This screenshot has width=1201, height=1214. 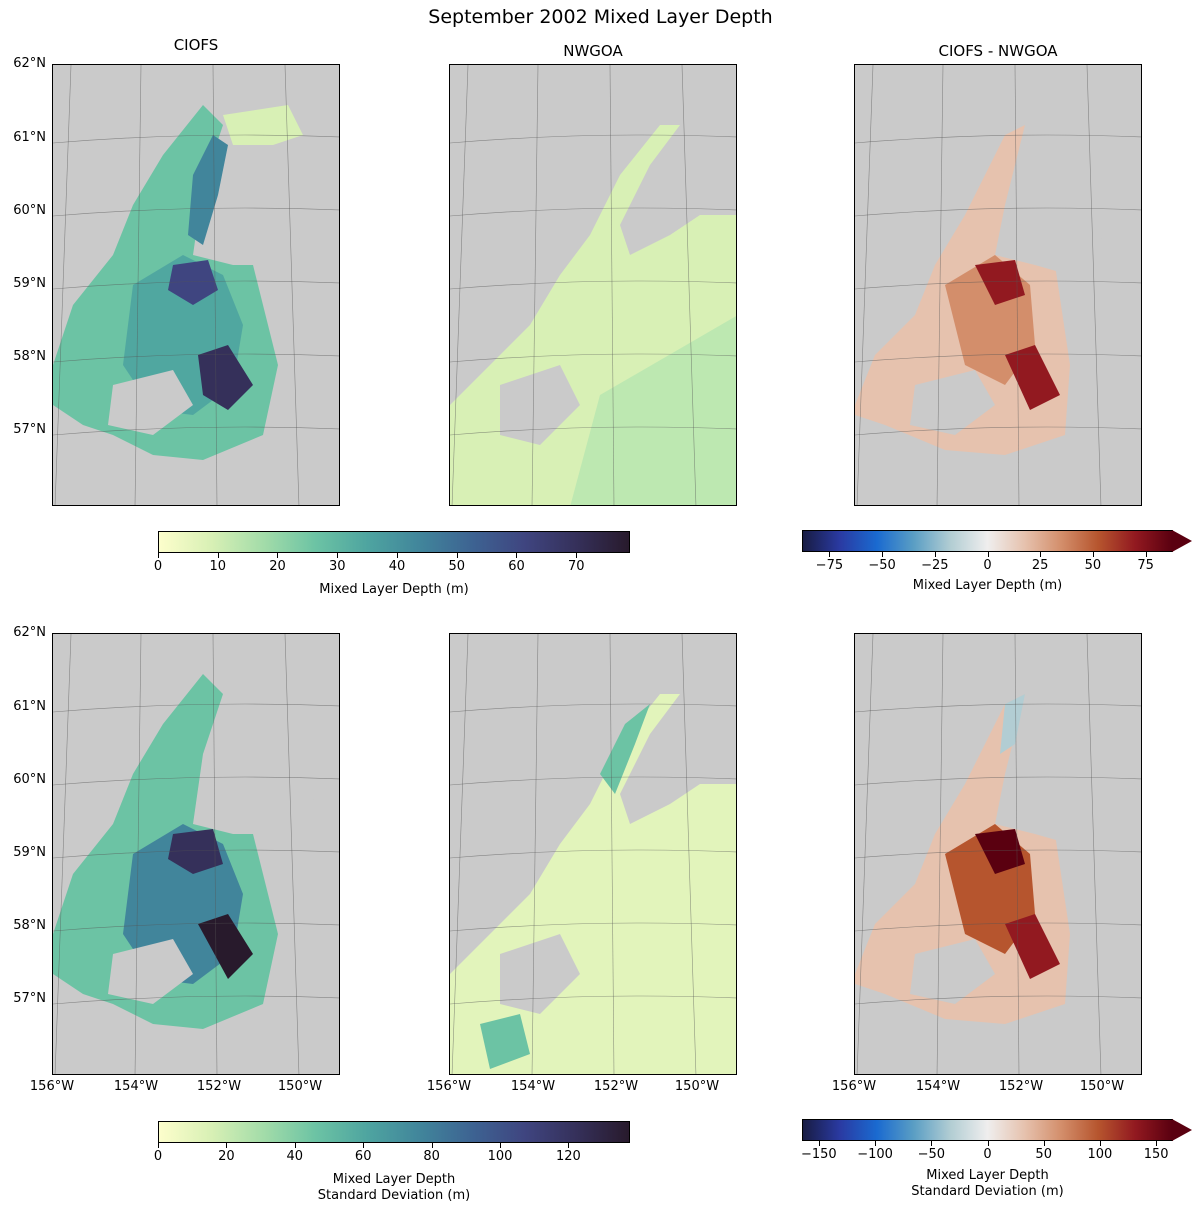 What do you see at coordinates (819, 1154) in the screenshot?
I see `colorbar-diff-bottom-tick-label: −150` at bounding box center [819, 1154].